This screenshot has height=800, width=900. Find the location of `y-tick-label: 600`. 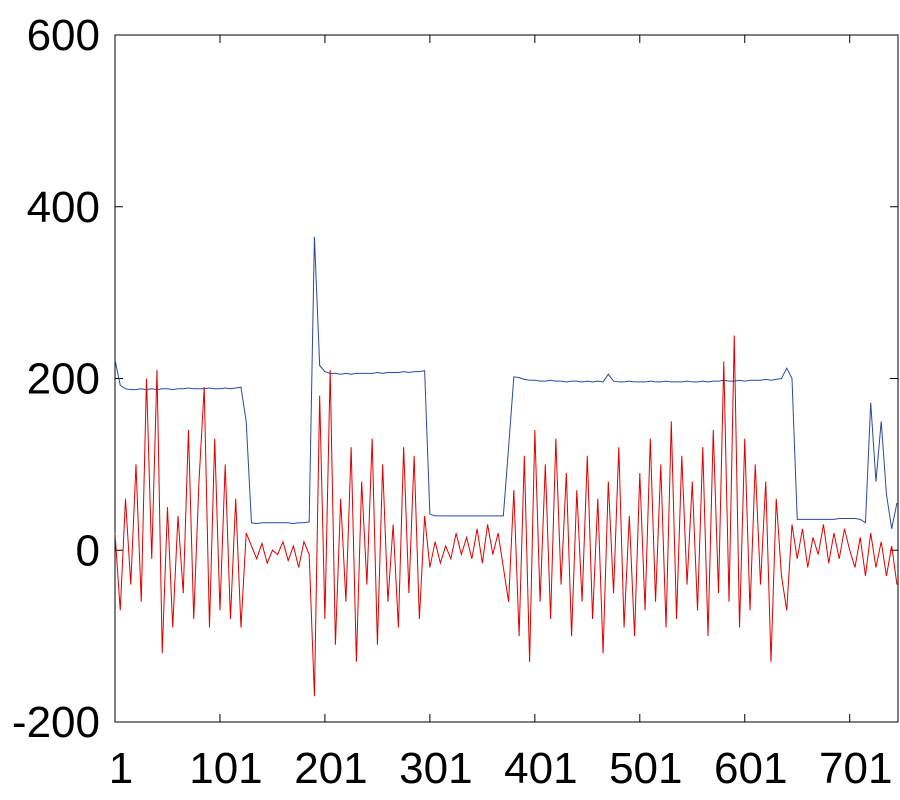

y-tick-label: 600 is located at coordinates (63, 35).